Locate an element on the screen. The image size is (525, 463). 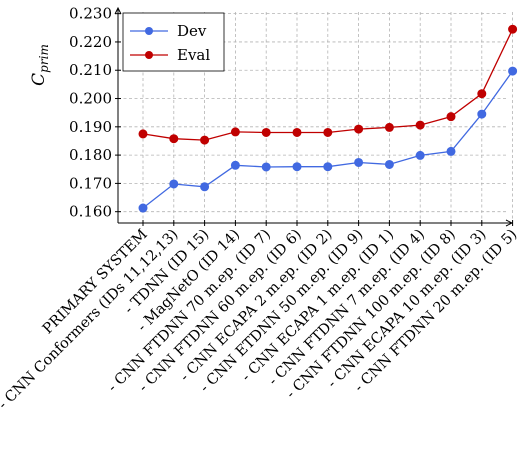
y-tick-label: 0.160 is located at coordinates (90, 212).